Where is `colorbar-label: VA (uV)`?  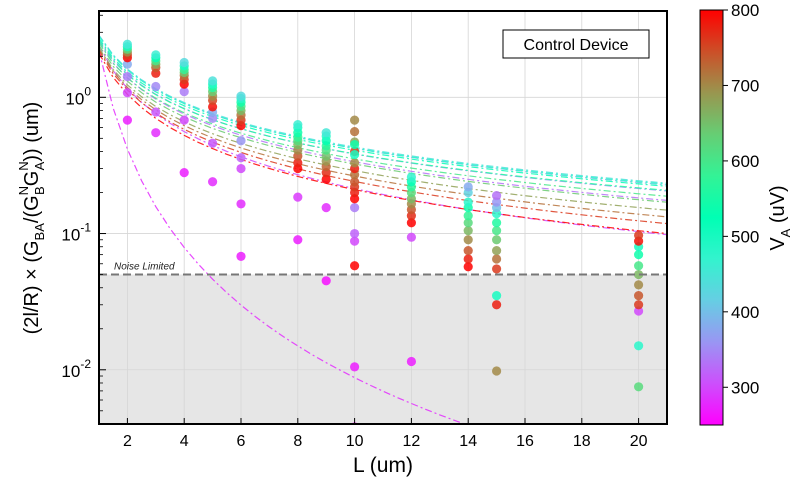
colorbar-label: VA (uV) is located at coordinates (780, 217).